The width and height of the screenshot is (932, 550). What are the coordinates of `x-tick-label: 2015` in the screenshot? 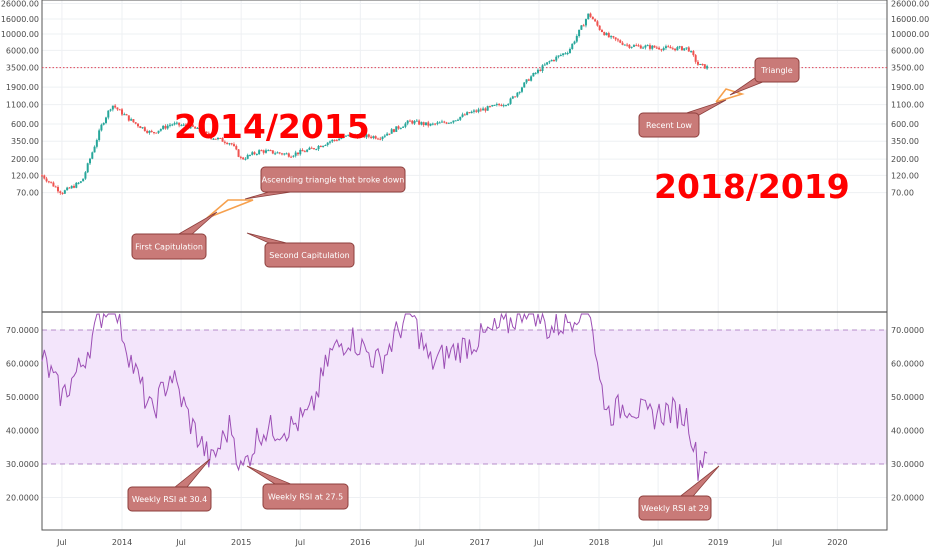 It's located at (241, 542).